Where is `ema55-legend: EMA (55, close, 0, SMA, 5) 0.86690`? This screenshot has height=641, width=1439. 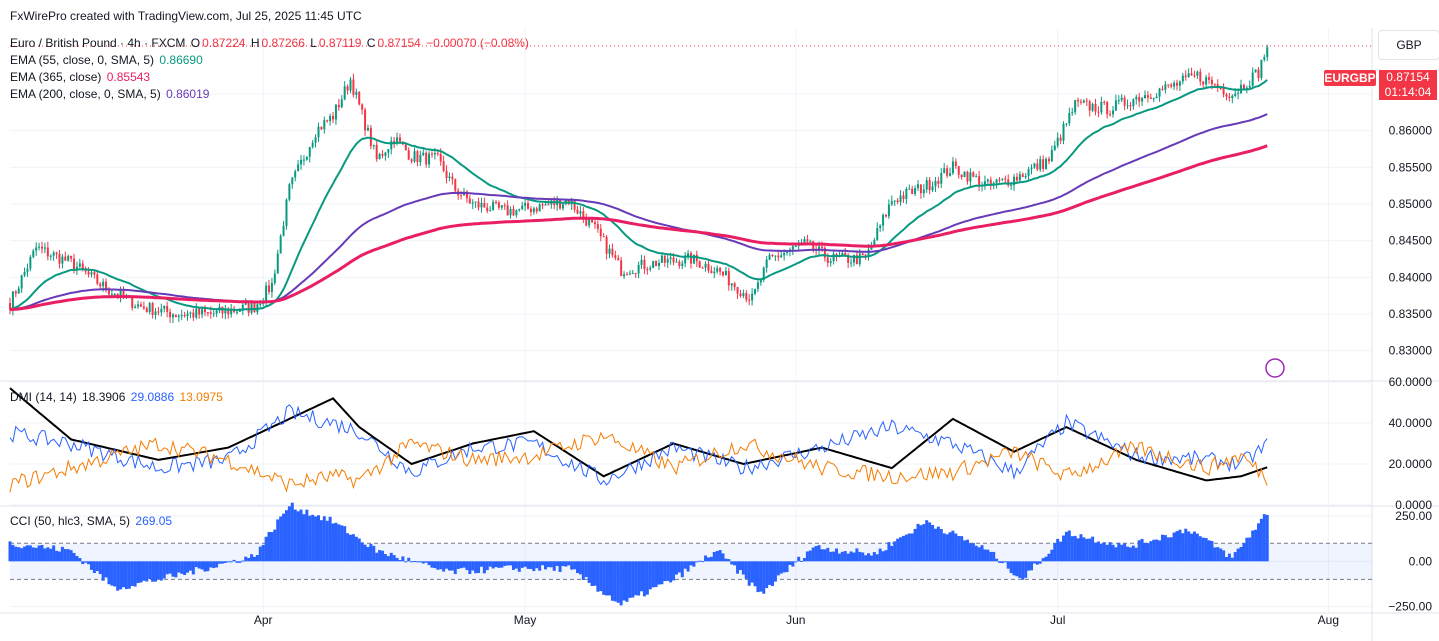 ema55-legend: EMA (55, close, 0, SMA, 5) 0.86690 is located at coordinates (107, 60).